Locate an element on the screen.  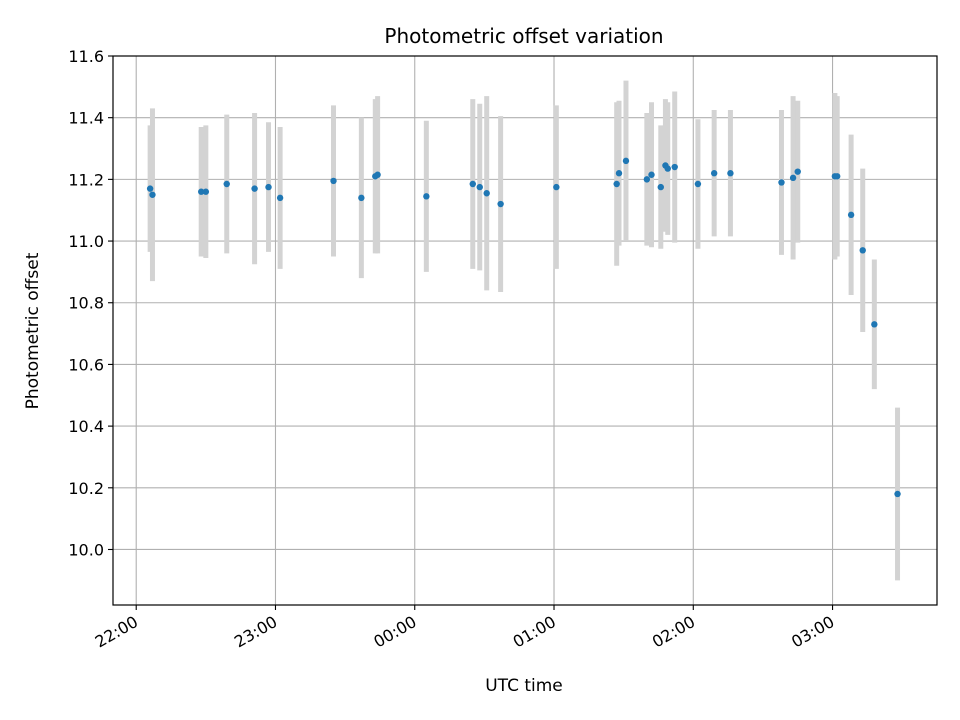
y-tick-label: 11.6 is located at coordinates (86, 56).